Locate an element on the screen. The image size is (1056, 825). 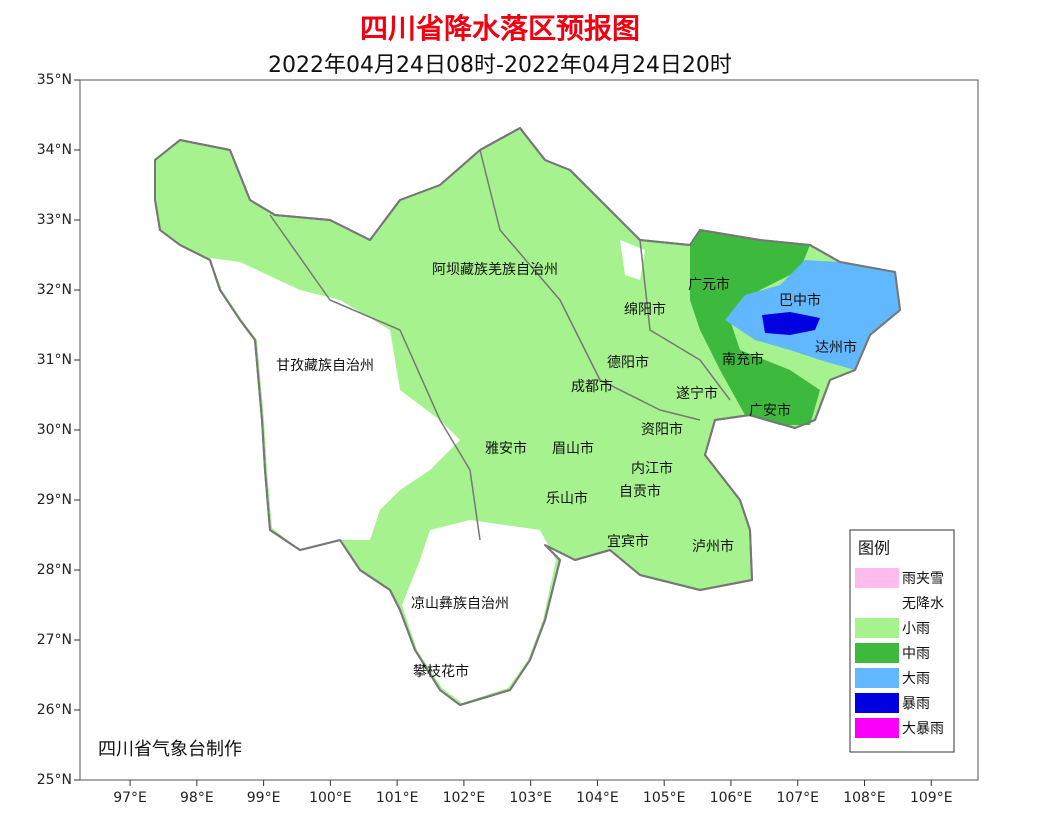
rainstorm-area is located at coordinates (791, 323).